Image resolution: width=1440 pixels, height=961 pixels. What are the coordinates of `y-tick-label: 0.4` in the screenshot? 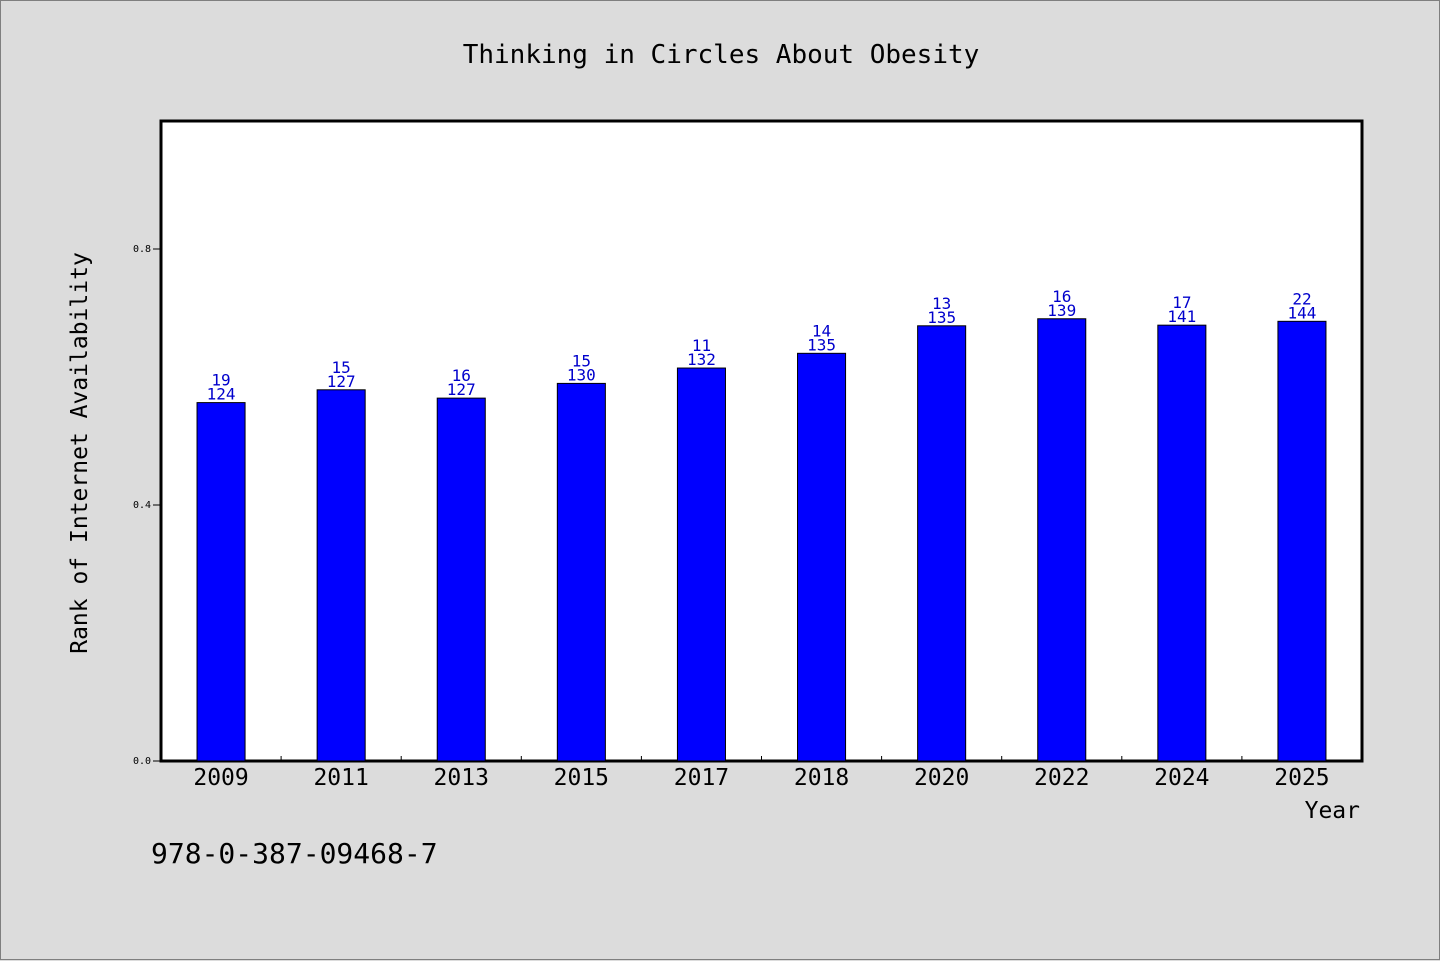 It's located at (142, 505).